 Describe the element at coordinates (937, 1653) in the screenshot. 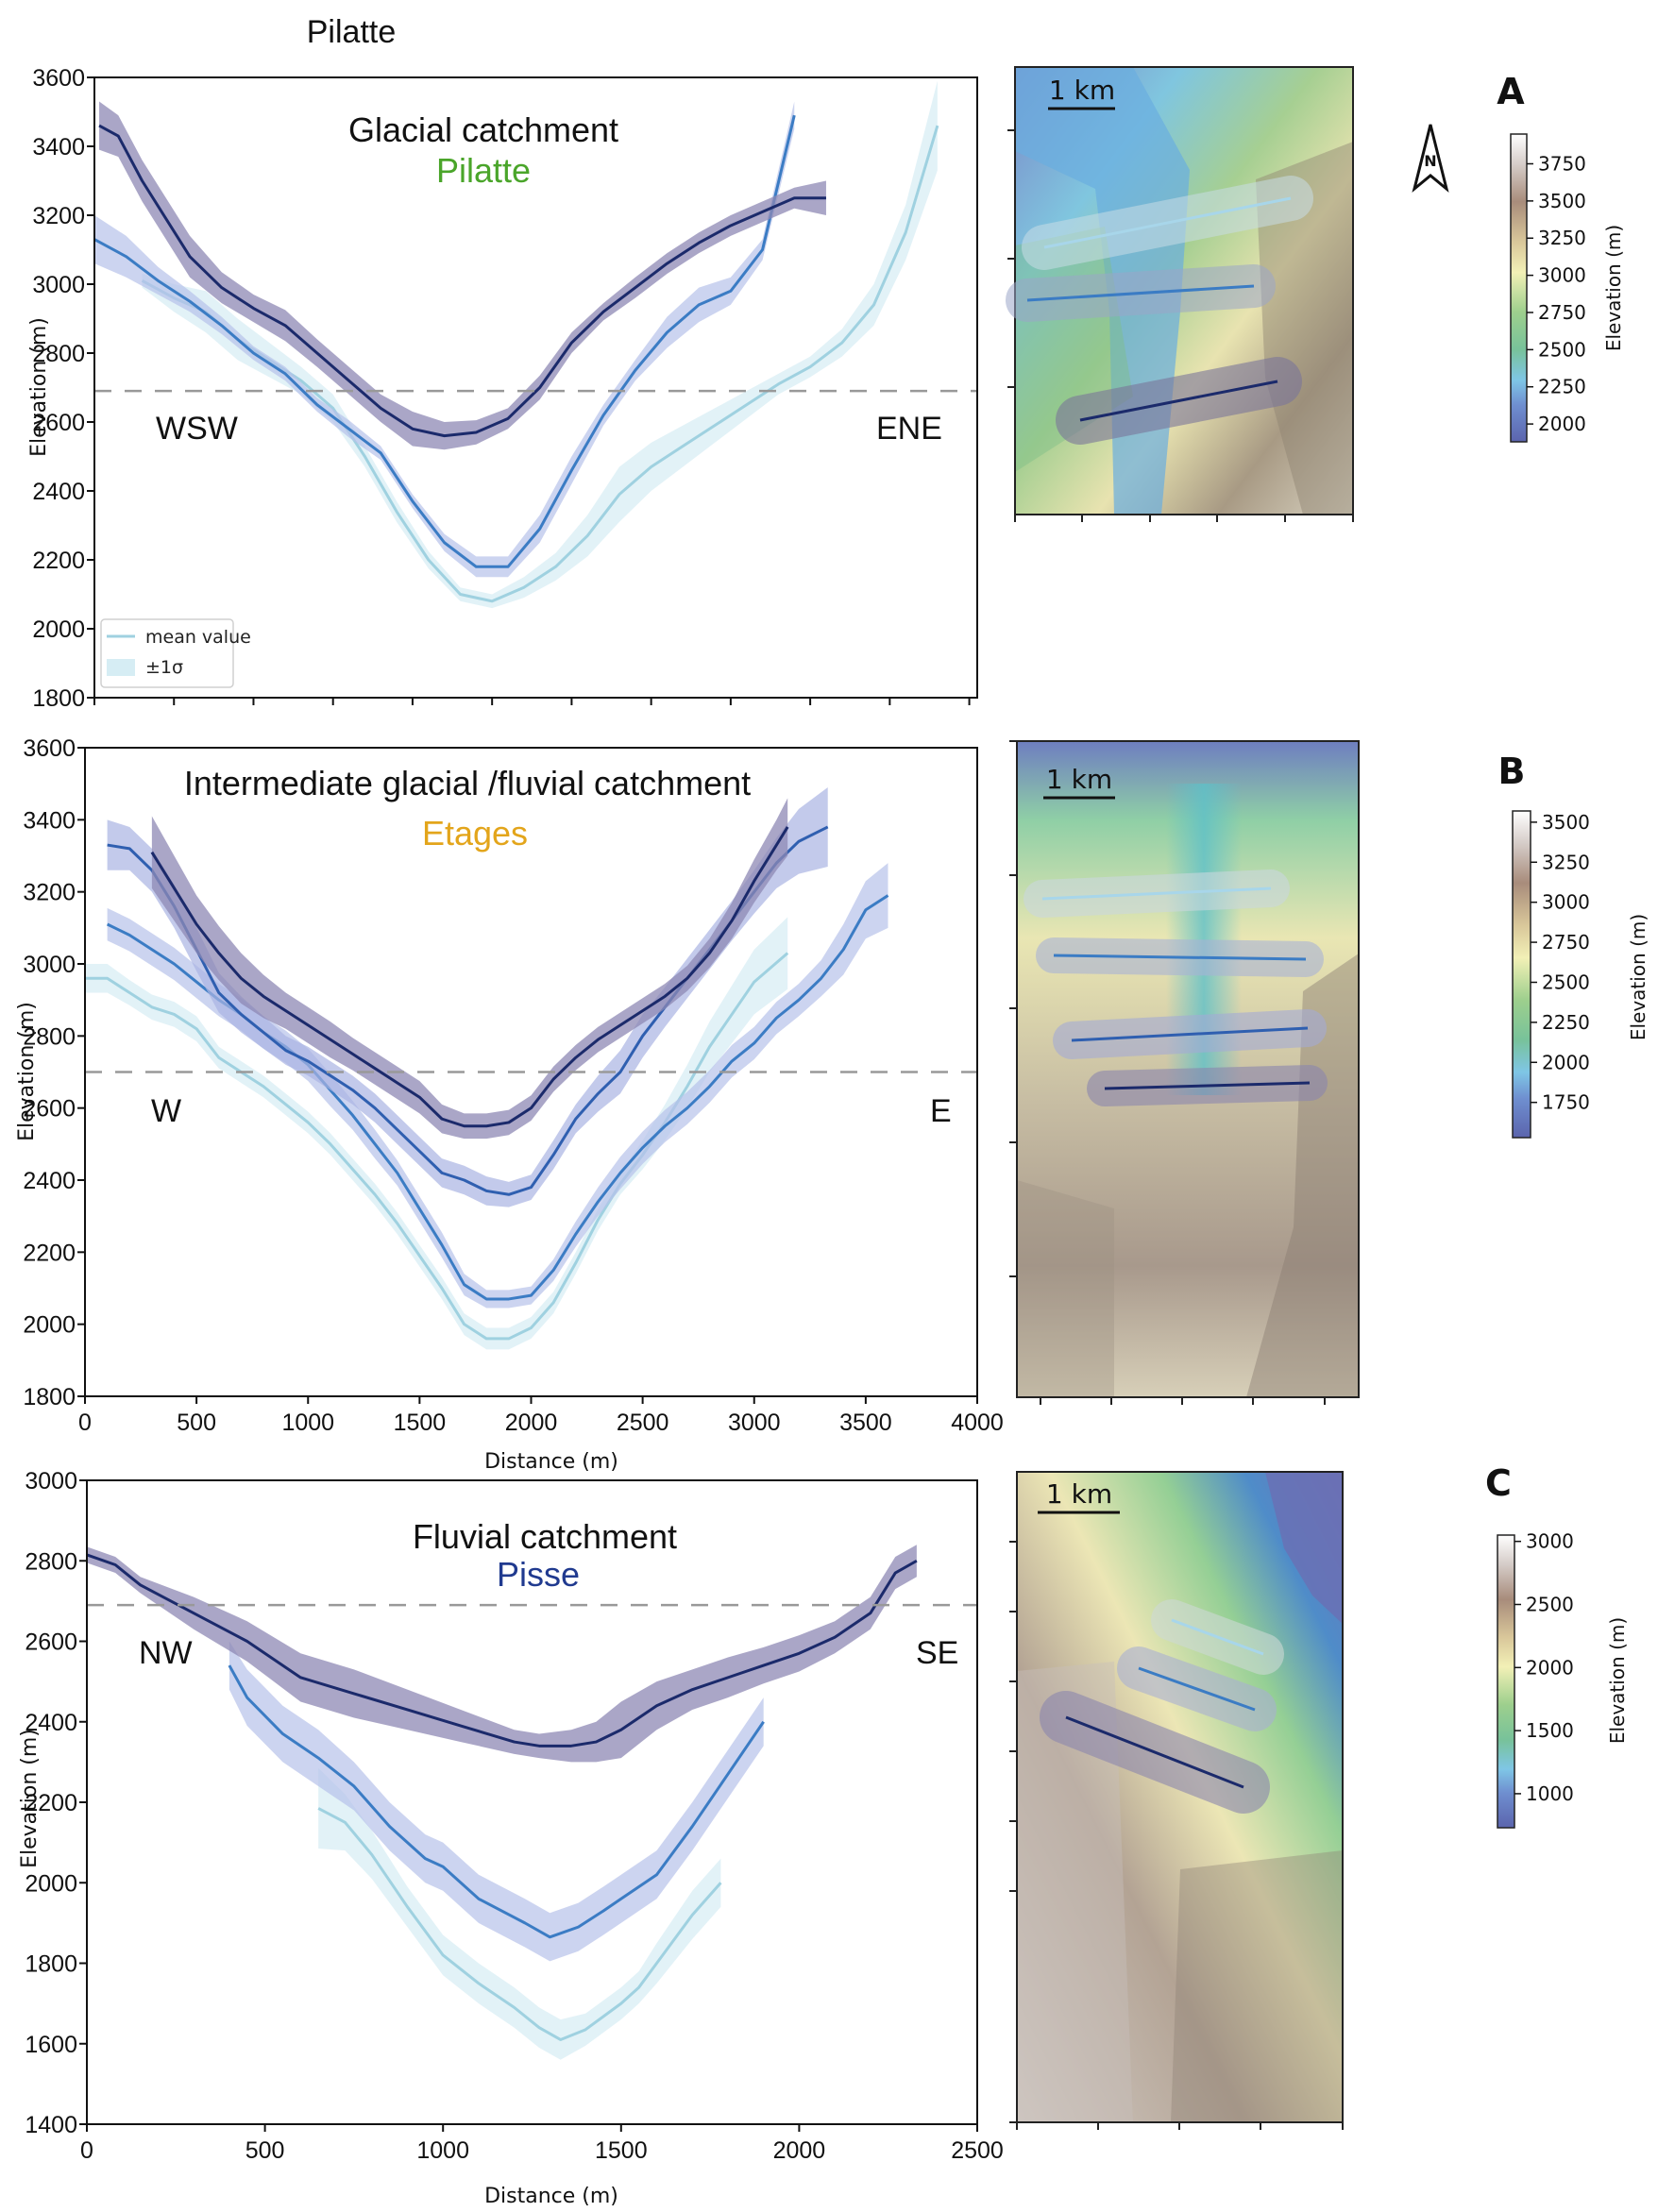

I see `direction-right: SE` at that location.